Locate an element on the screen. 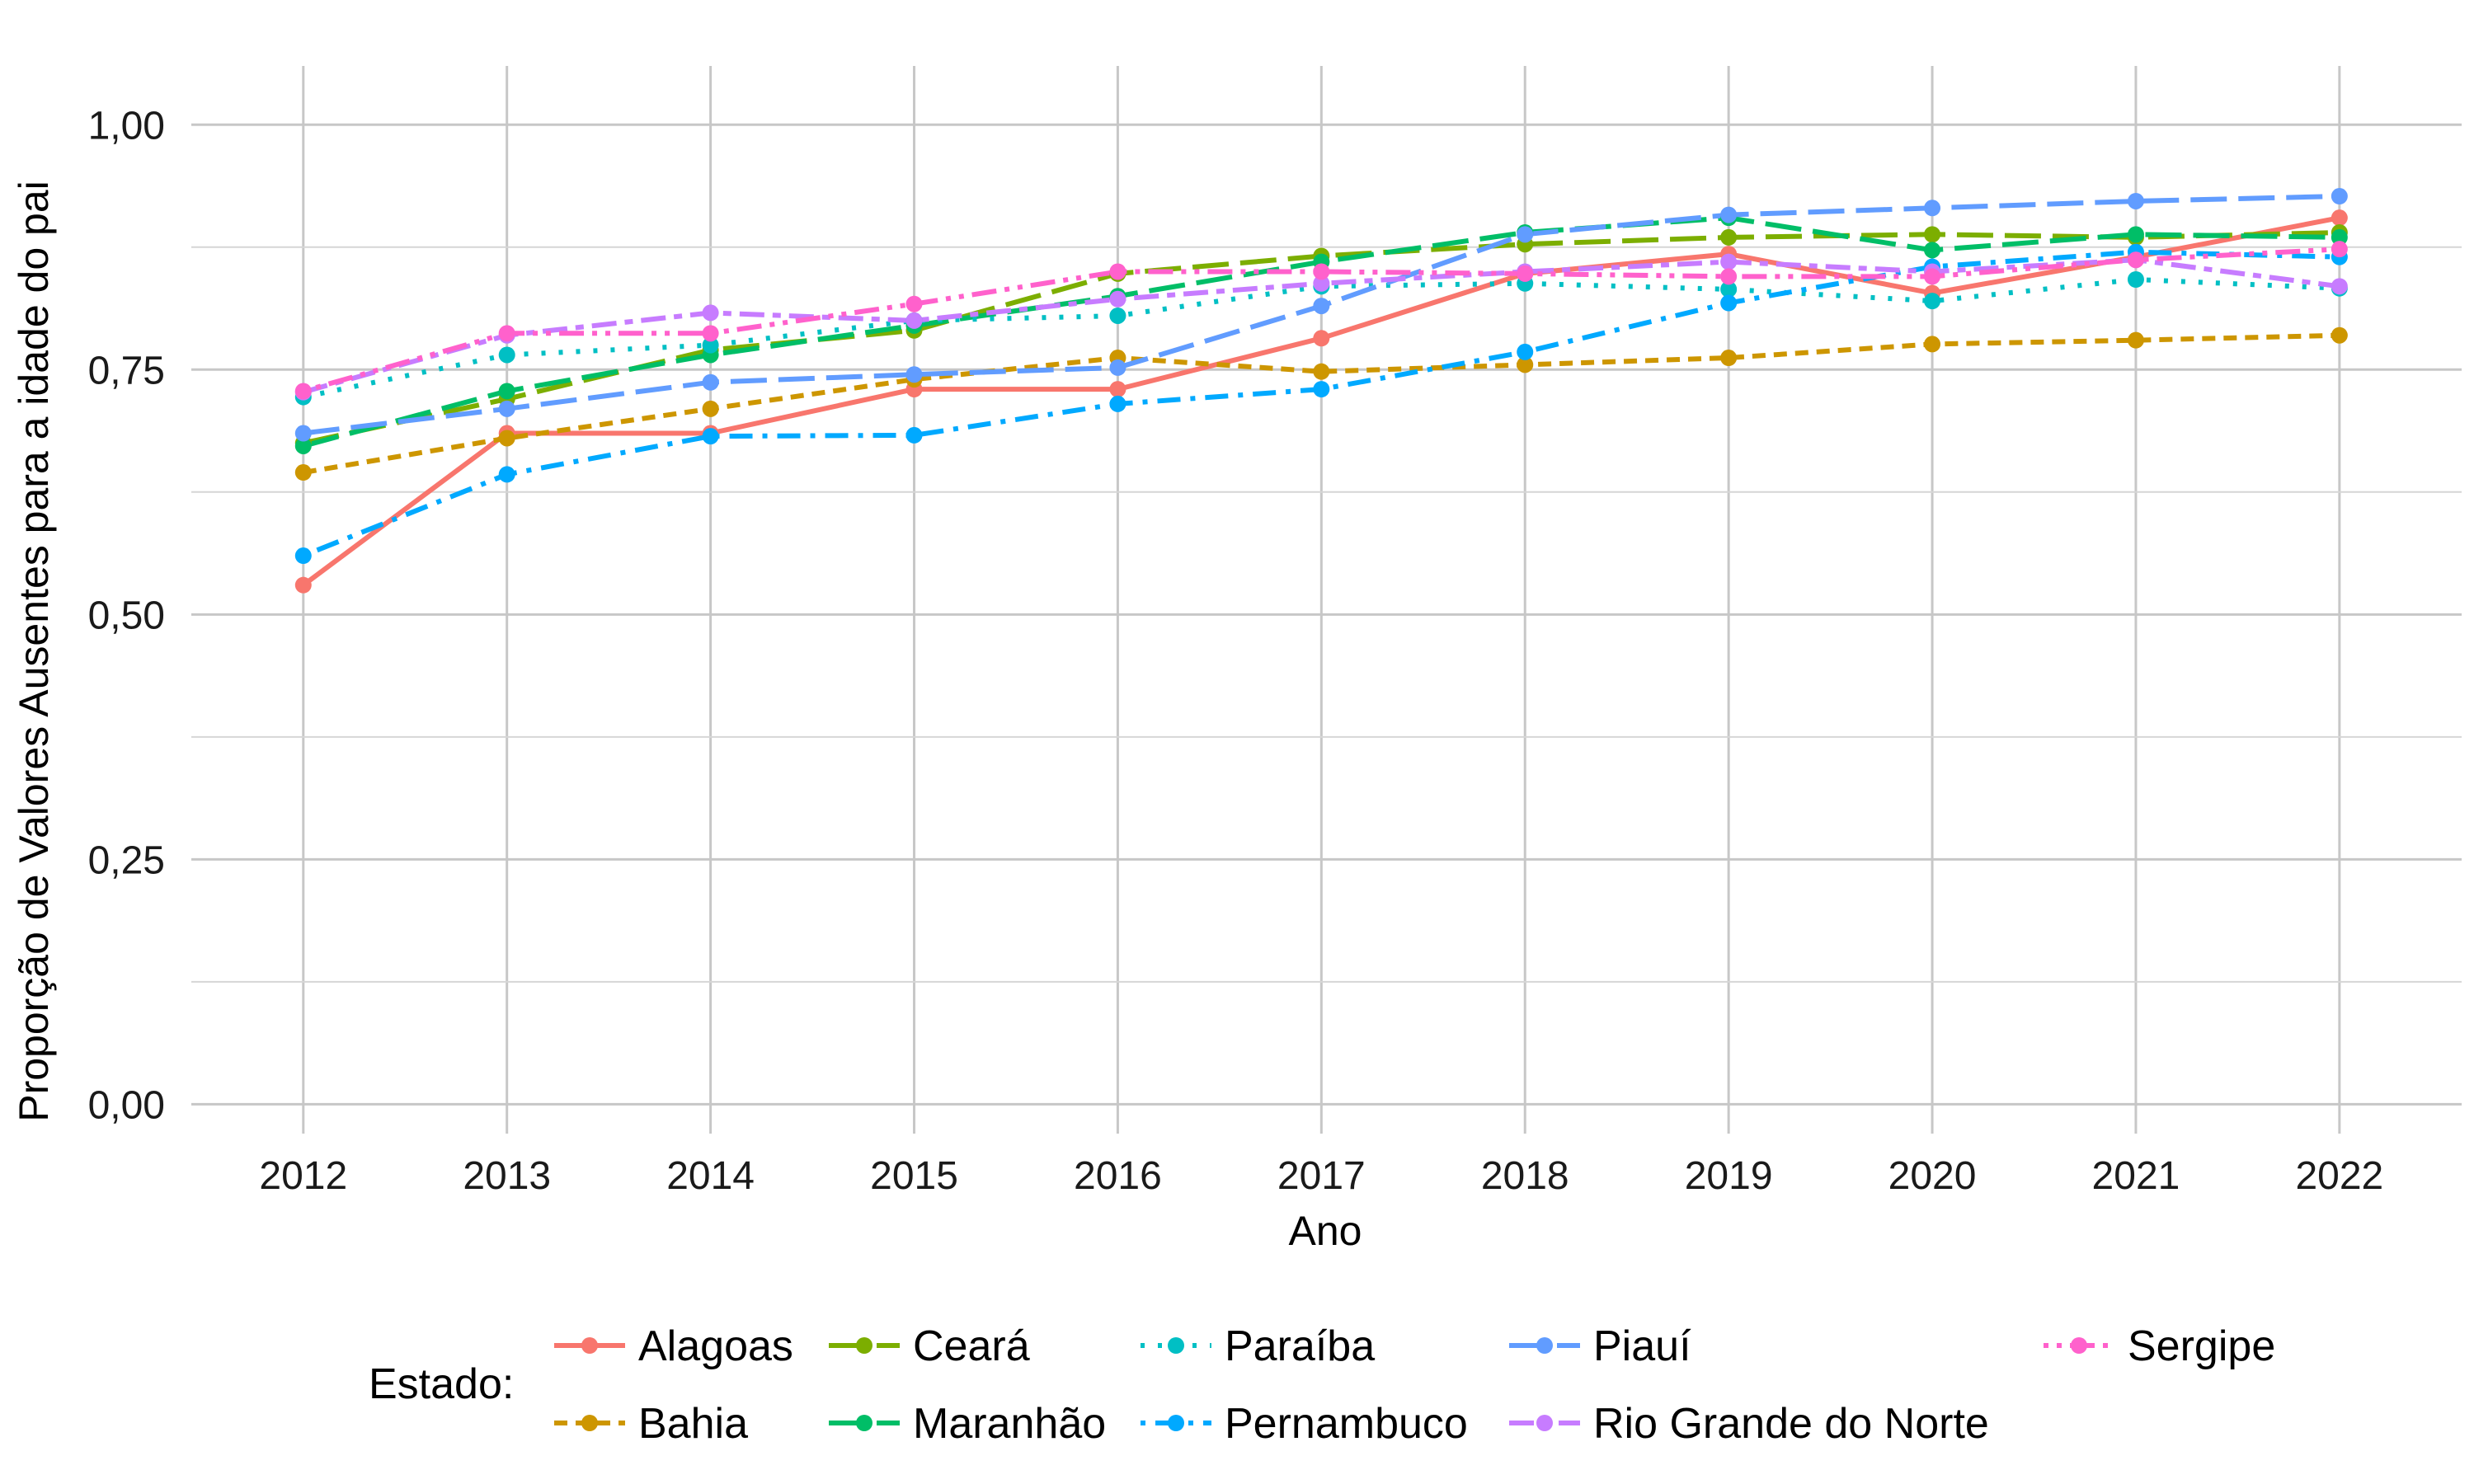 The width and height of the screenshot is (2474, 1484). x-tick-label: 2016 is located at coordinates (1118, 1176).